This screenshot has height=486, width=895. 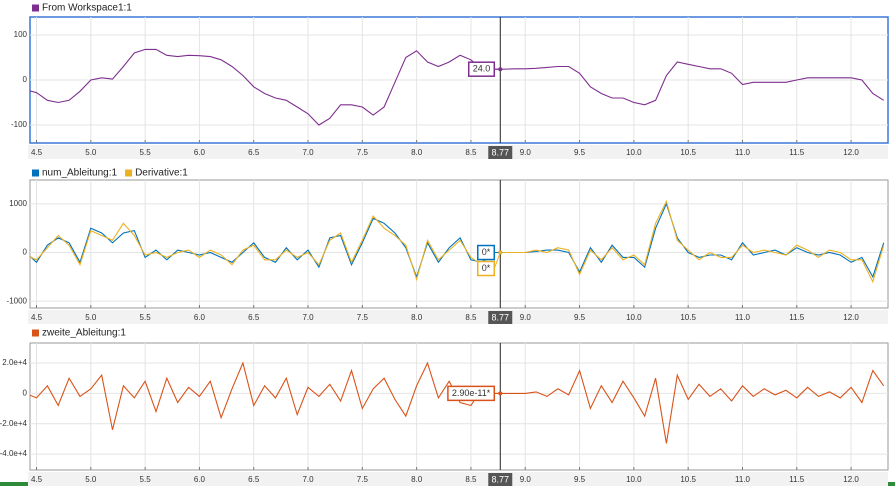 What do you see at coordinates (87, 8) in the screenshot?
I see `legend-label: From Workspace1:1` at bounding box center [87, 8].